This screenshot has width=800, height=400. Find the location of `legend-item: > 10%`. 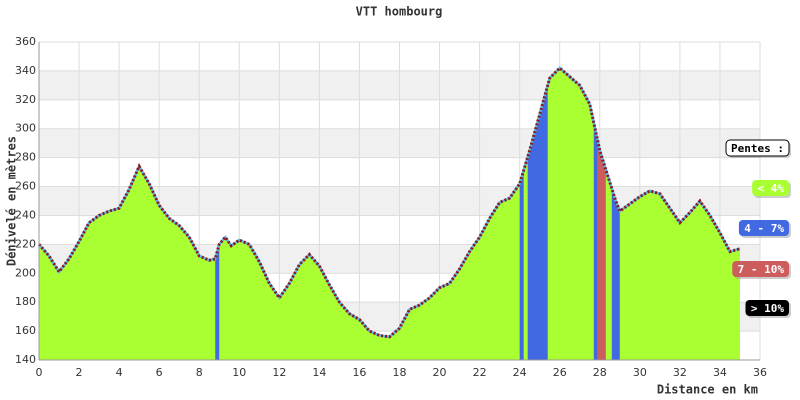

legend-item: > 10% is located at coordinates (768, 309).